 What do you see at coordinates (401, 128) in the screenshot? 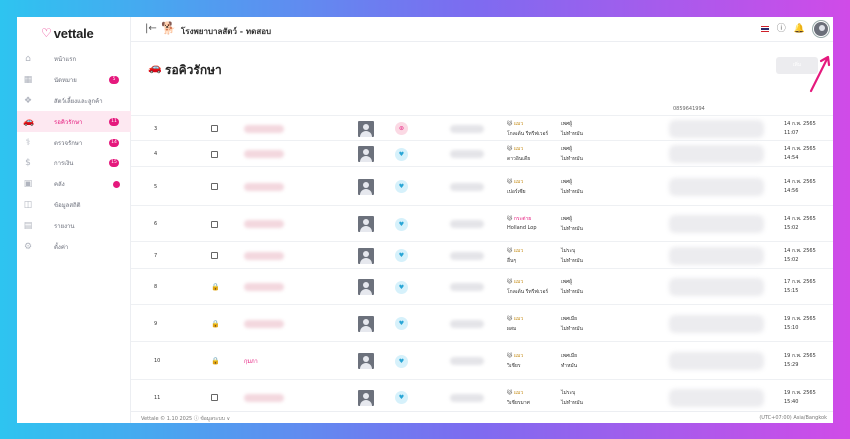
I see `visit-type-icon: ⊛` at bounding box center [401, 128].